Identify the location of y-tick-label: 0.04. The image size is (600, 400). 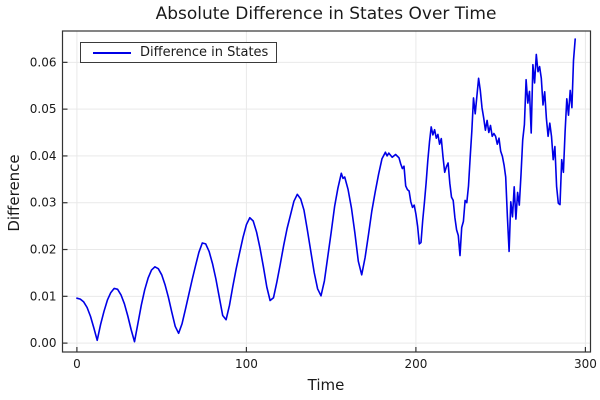
(43, 156).